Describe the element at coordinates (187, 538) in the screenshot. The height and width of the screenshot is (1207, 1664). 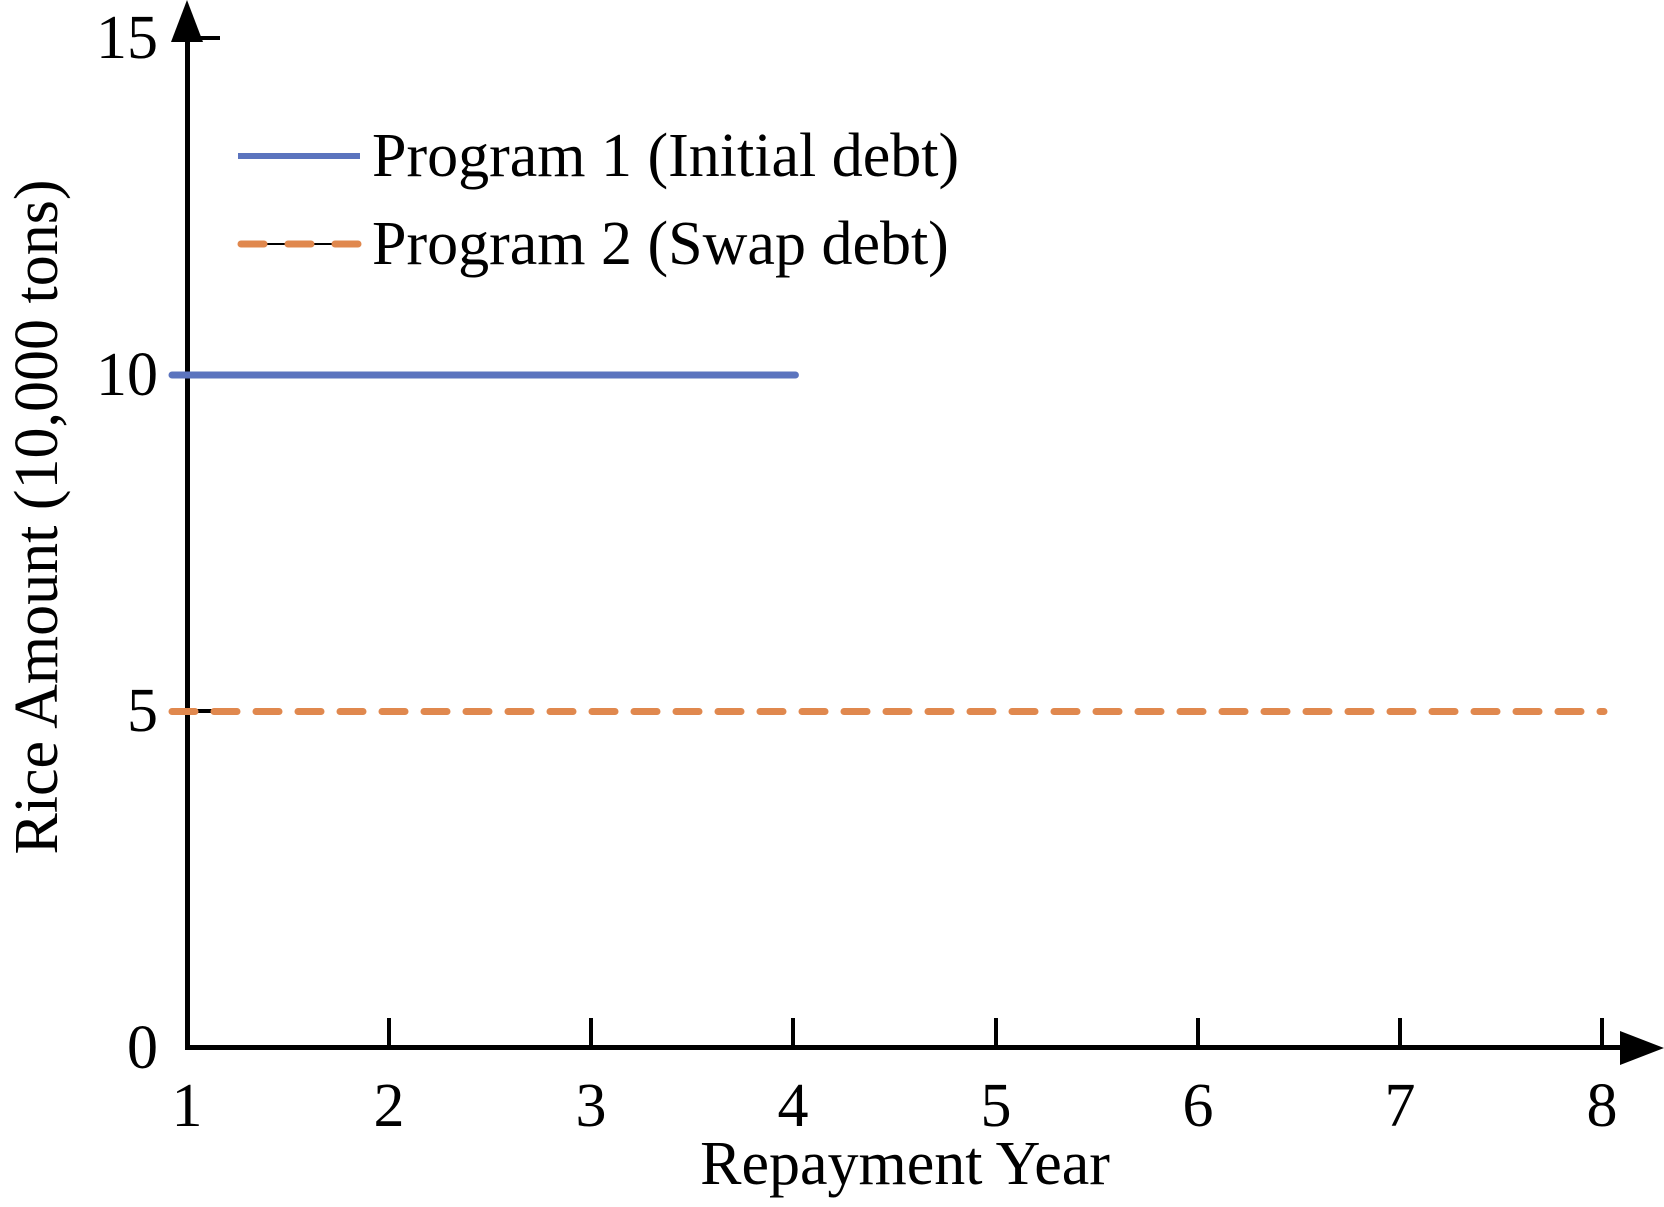
I see `y-axis-line` at that location.